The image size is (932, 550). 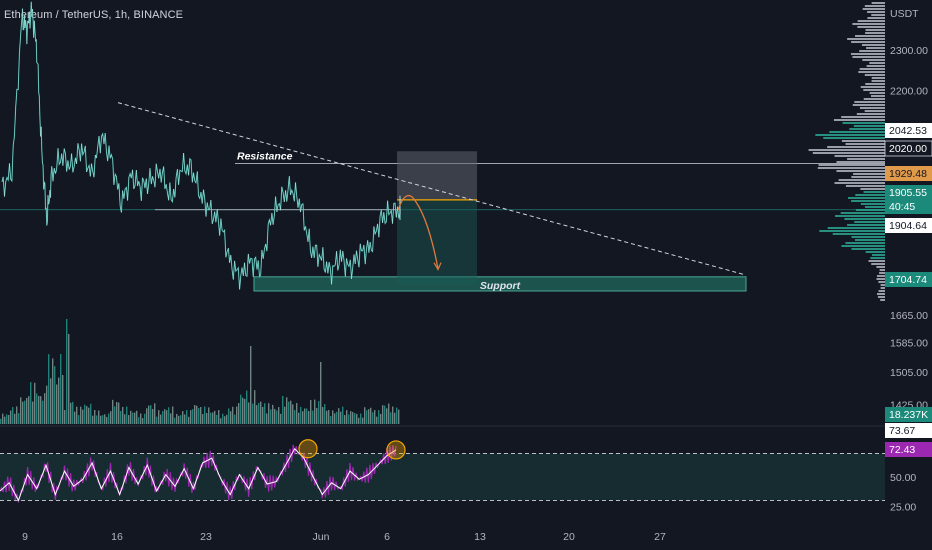 I want to click on volume-bars, so click(x=200, y=371).